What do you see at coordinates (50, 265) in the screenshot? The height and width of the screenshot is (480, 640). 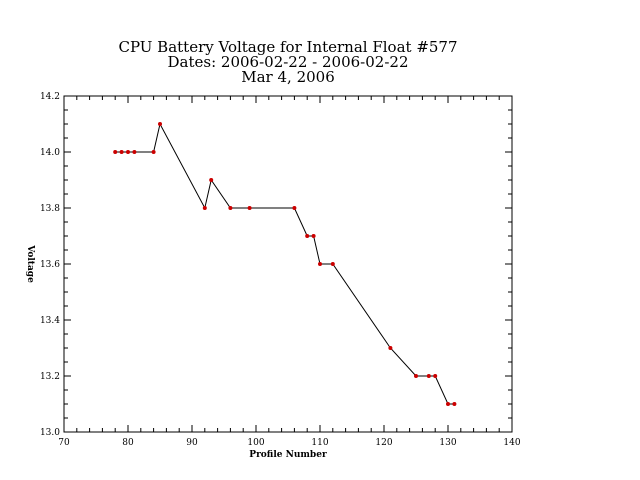 I see `y-tick-label: 13.6` at bounding box center [50, 265].